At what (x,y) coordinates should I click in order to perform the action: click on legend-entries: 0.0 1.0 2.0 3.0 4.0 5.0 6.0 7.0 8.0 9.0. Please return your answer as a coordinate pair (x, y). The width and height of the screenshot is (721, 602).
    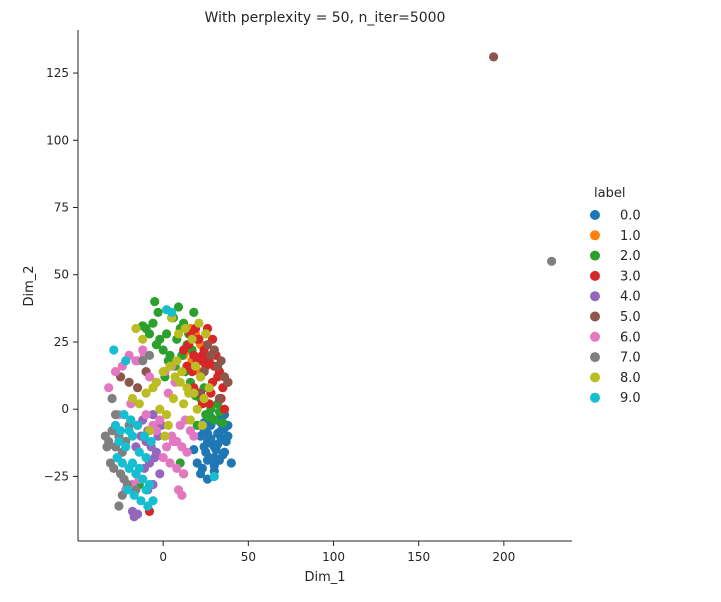
    Looking at the image, I should click on (615, 307).